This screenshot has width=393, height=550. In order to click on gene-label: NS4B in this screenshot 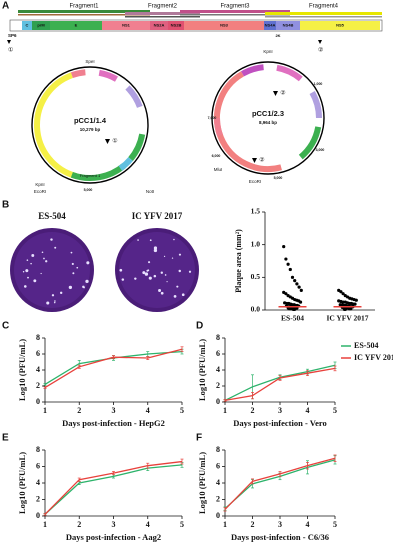, I will do `click(288, 25)`.